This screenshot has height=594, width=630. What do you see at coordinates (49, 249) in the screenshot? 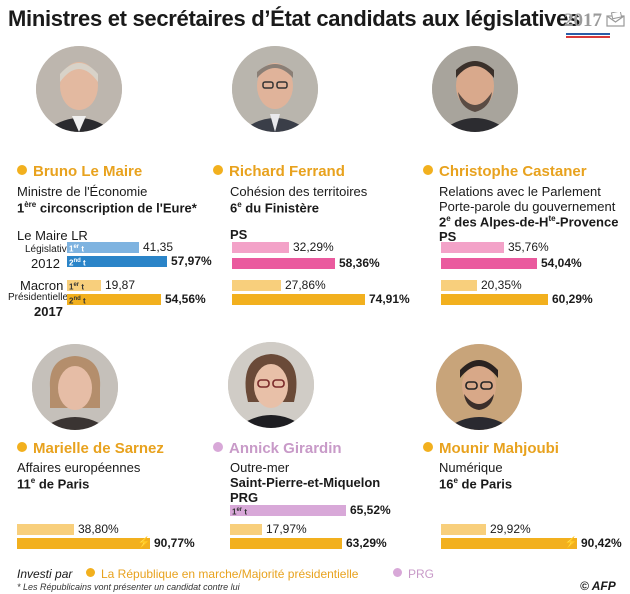
I see `legislative-label: Législative` at bounding box center [49, 249].